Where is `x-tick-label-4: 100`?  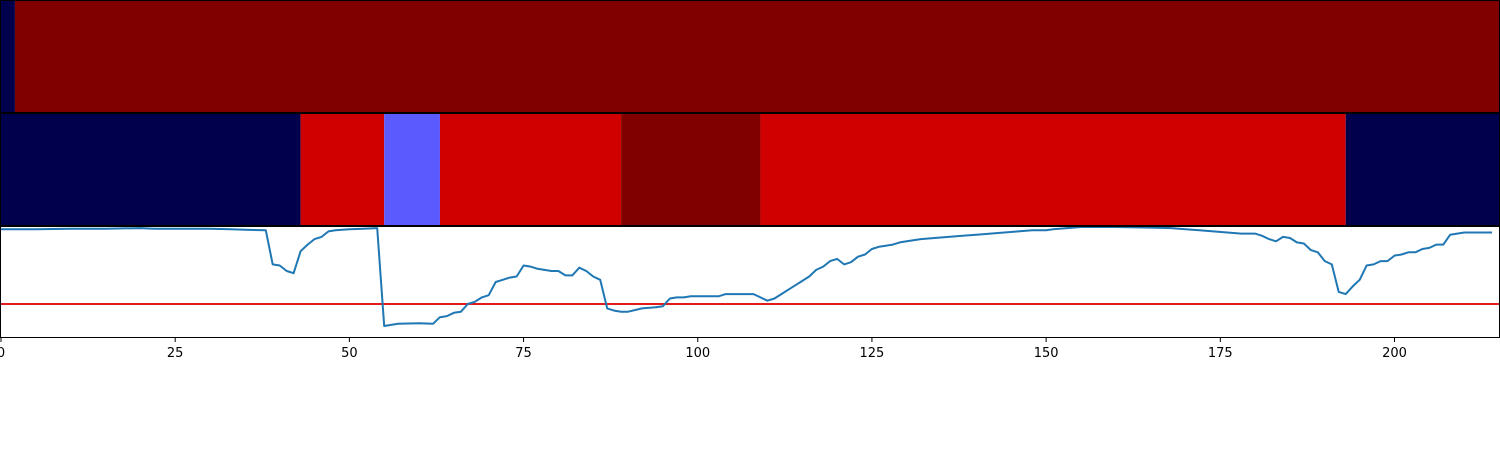
x-tick-label-4: 100 is located at coordinates (697, 353).